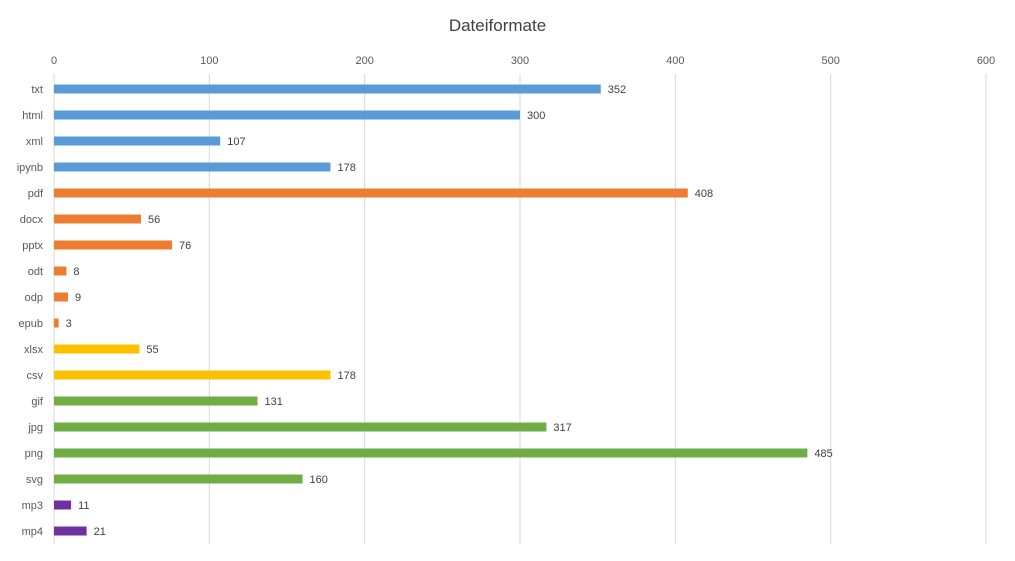 This screenshot has width=1015, height=561. I want to click on category-label: csv, so click(35, 376).